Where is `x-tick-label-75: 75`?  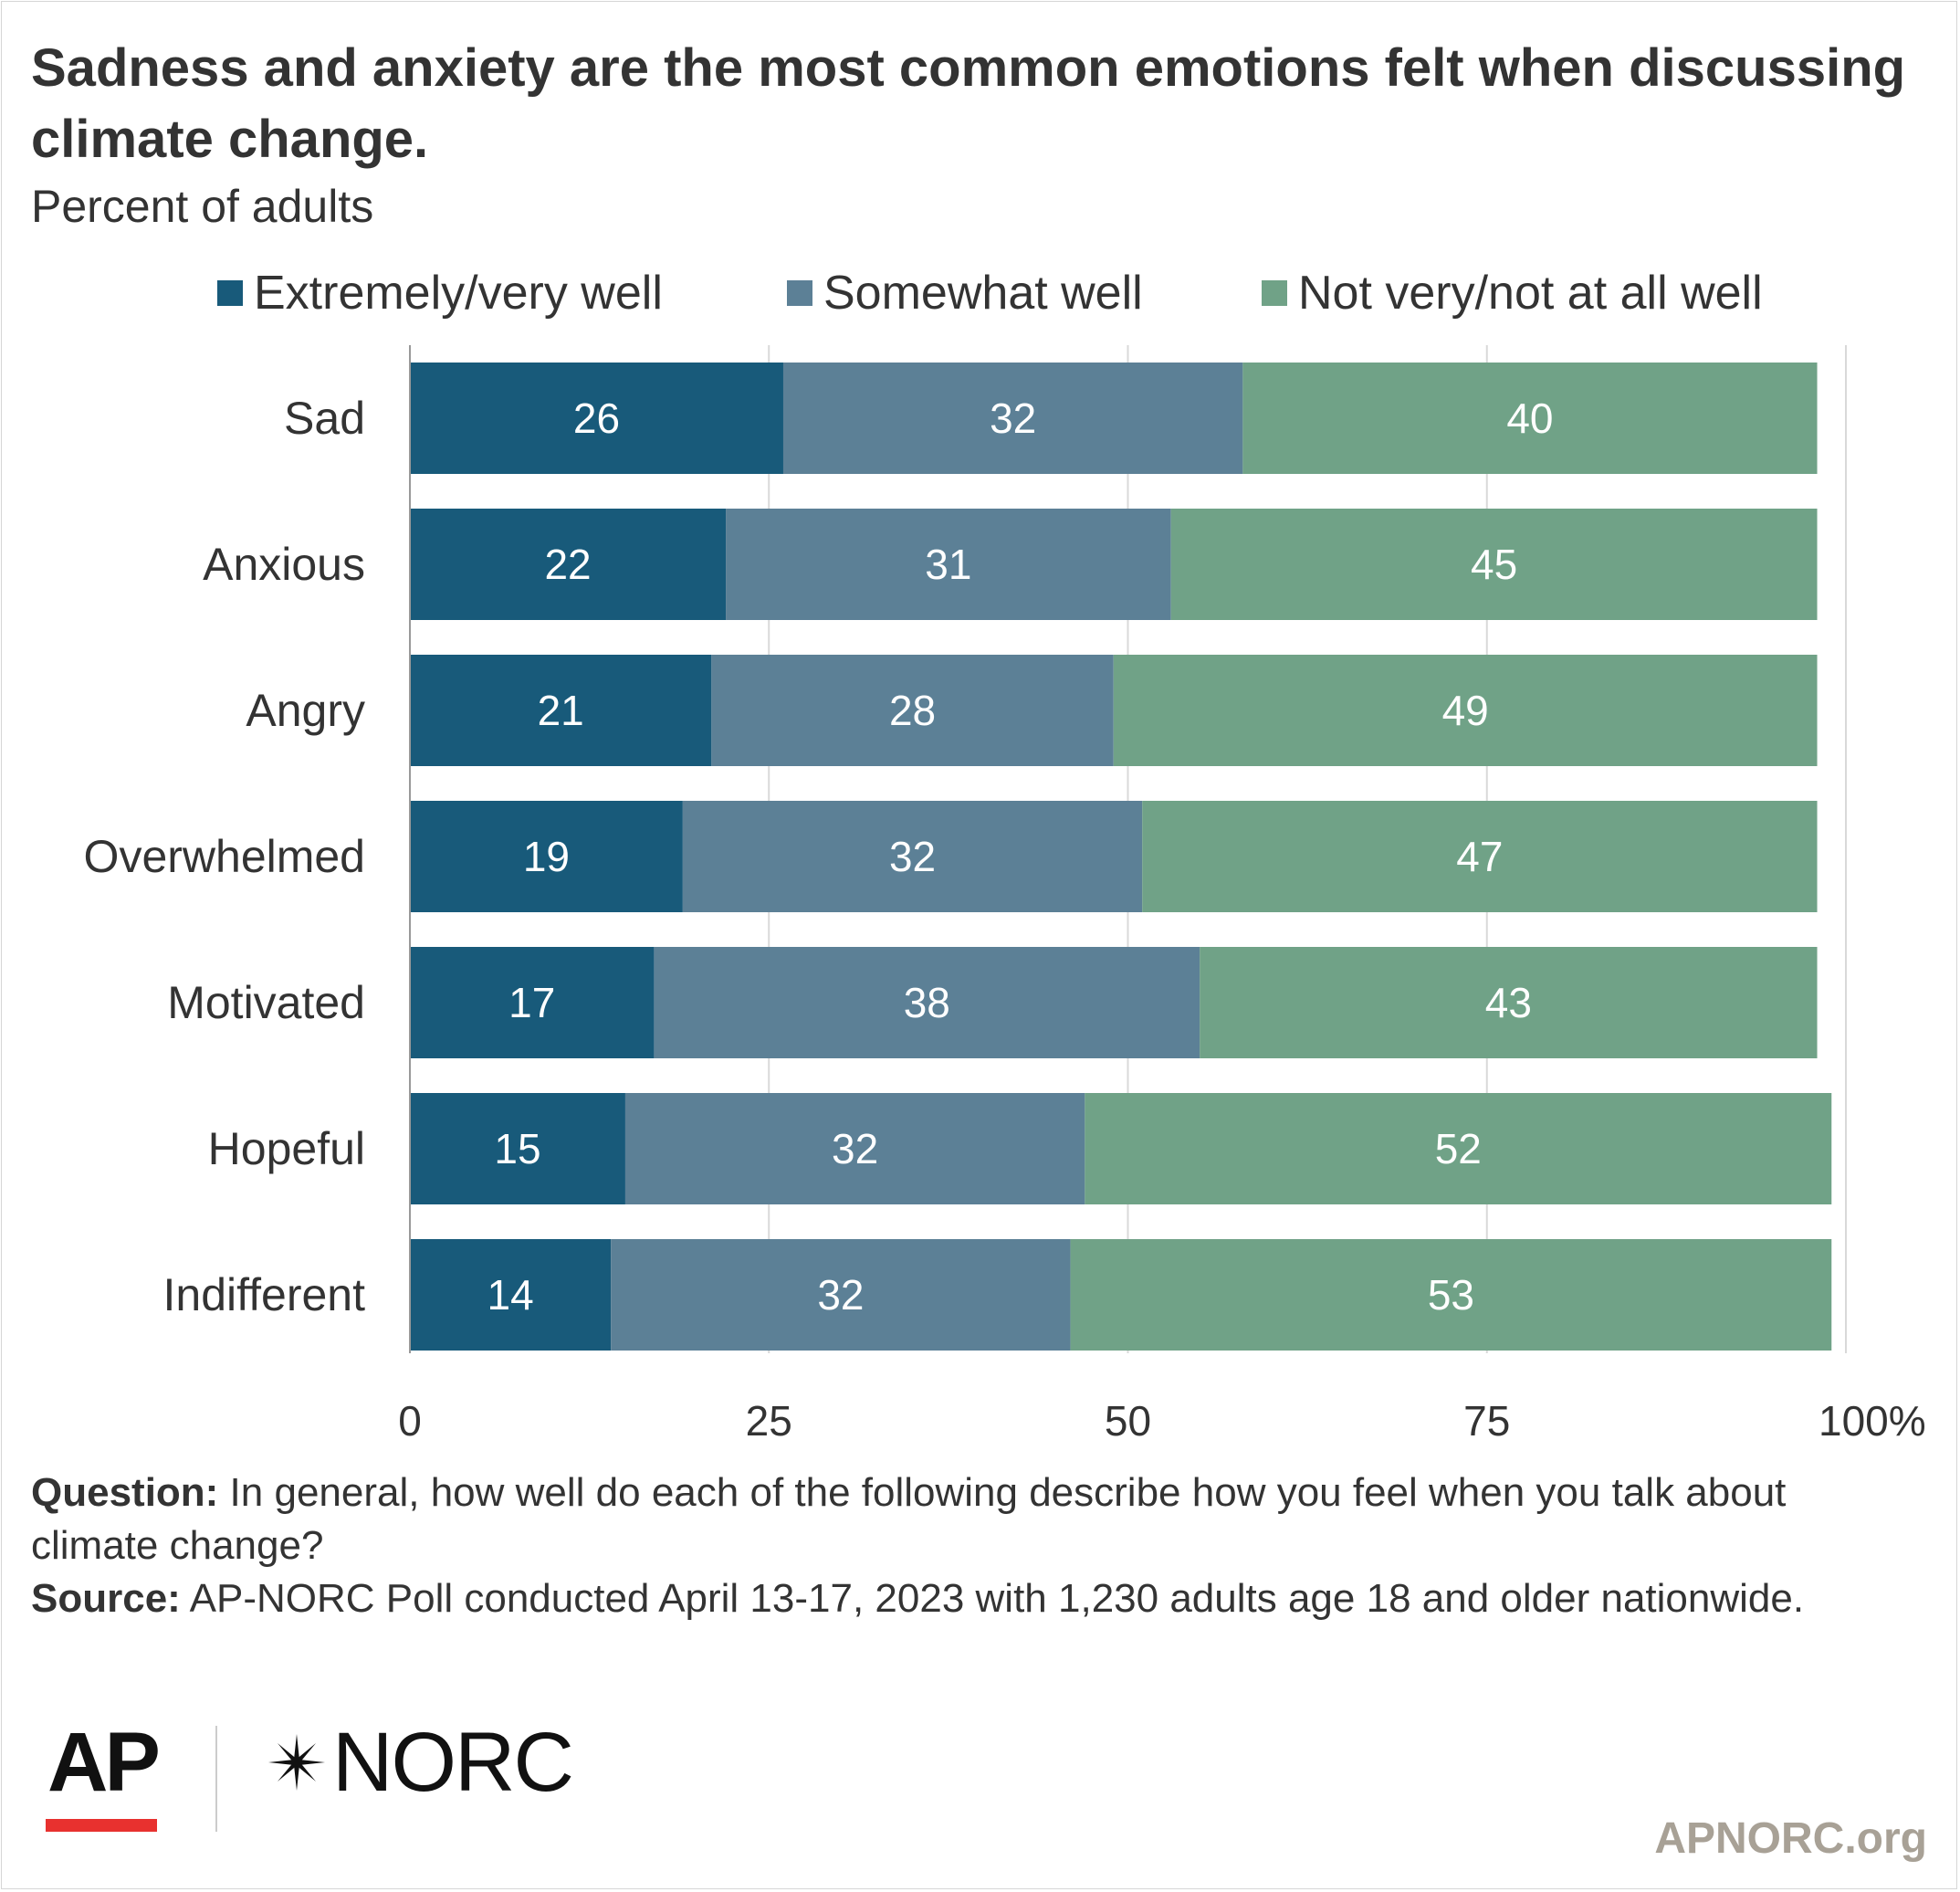 x-tick-label-75: 75 is located at coordinates (1486, 1421).